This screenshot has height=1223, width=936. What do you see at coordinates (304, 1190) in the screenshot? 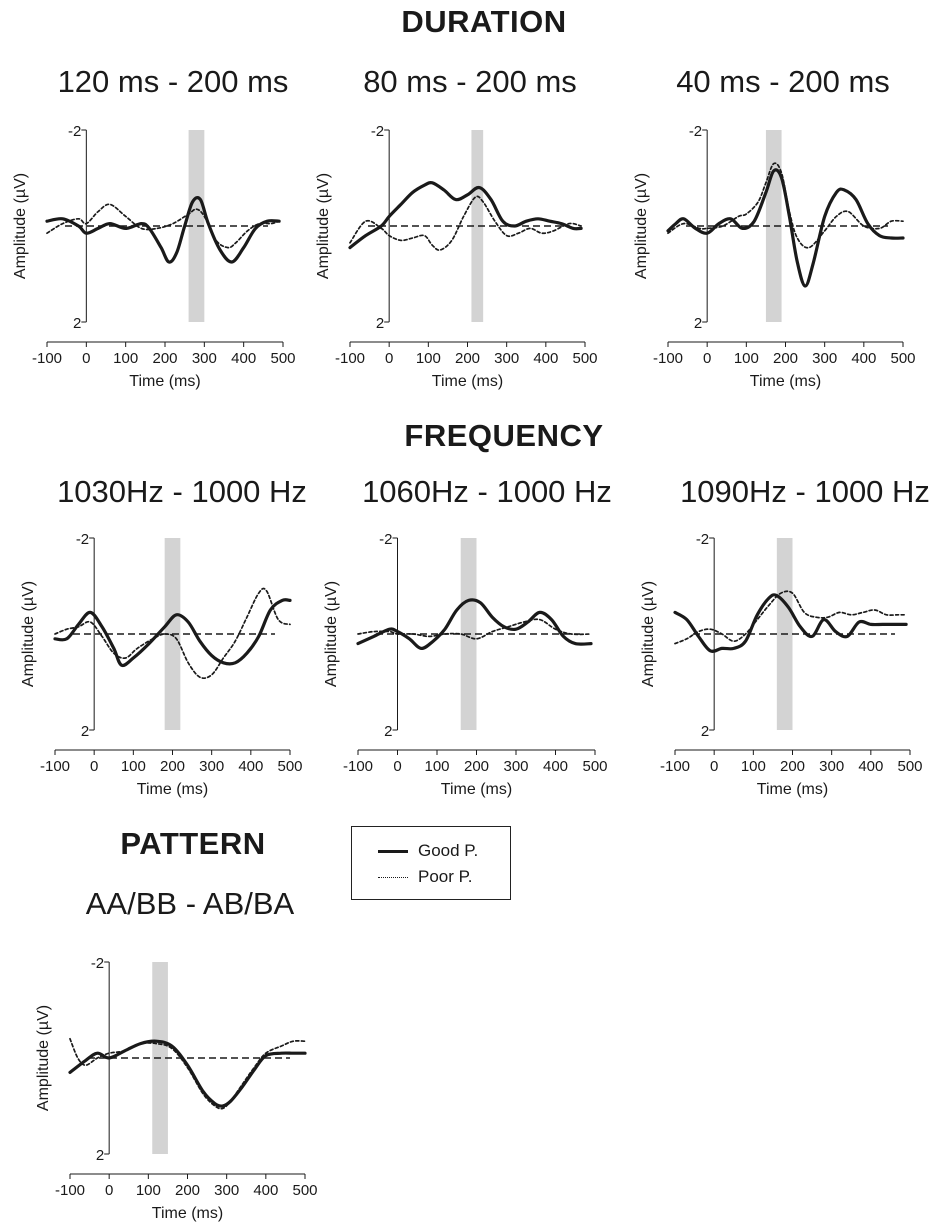
I see `pattern-xtick-label-6: 500` at bounding box center [304, 1190].